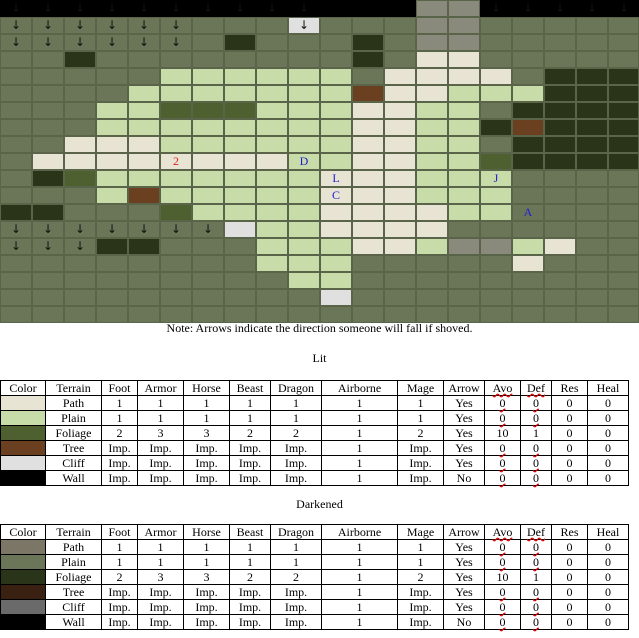 The width and height of the screenshot is (639, 638). Describe the element at coordinates (314, 478) in the screenshot. I see `table-row: Wall Imp. Imp. Imp. Imp. Imp. 1 Imp. No 0 0 0 0` at that location.